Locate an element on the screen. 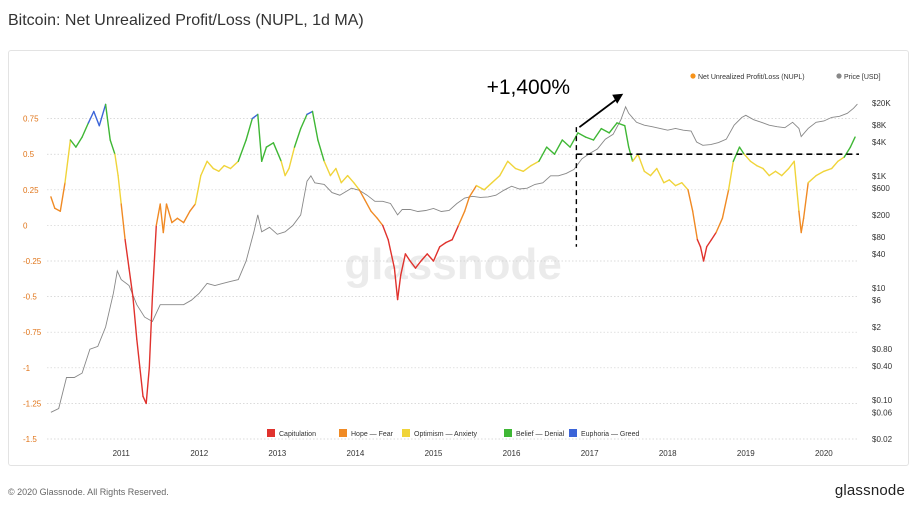 This screenshot has height=505, width=915. y-right-tick-label: $1K is located at coordinates (879, 176).